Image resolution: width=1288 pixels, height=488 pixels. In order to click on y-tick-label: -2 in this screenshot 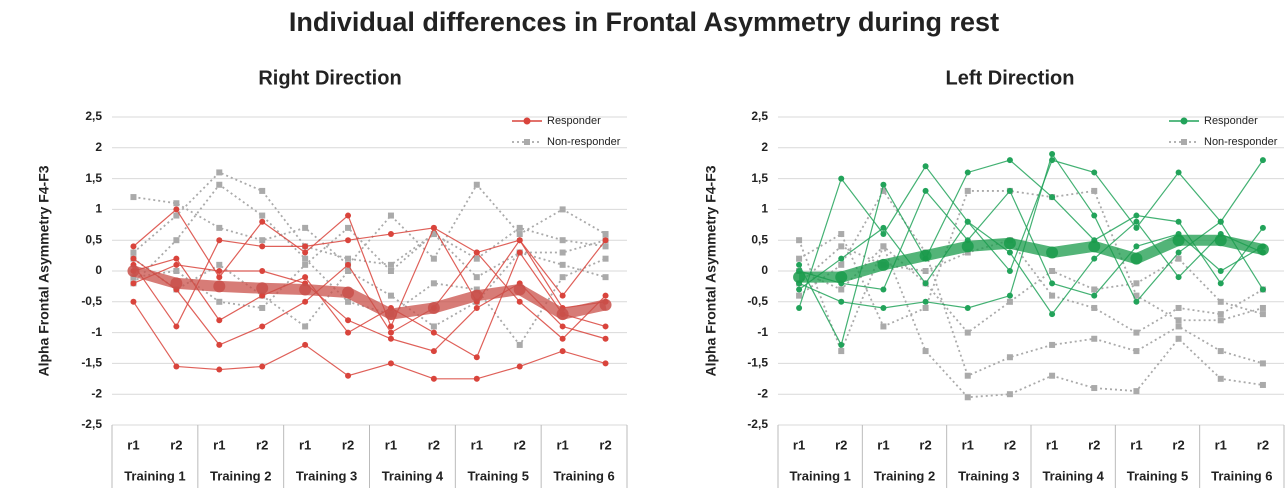, I will do `click(762, 393)`.